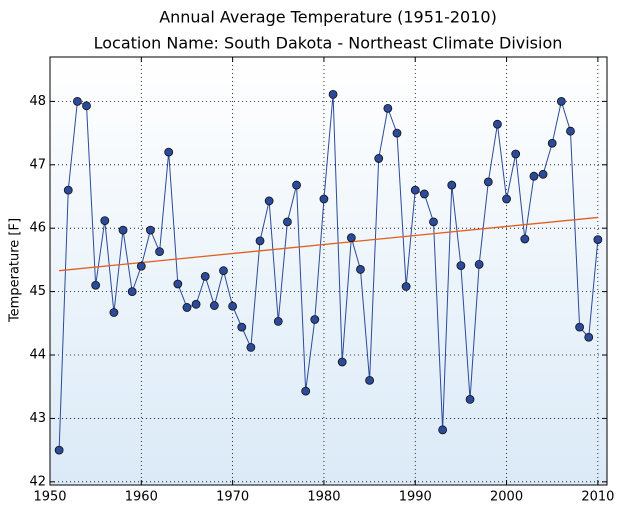 The height and width of the screenshot is (512, 618). What do you see at coordinates (37, 355) in the screenshot?
I see `y-tick-label: 44` at bounding box center [37, 355].